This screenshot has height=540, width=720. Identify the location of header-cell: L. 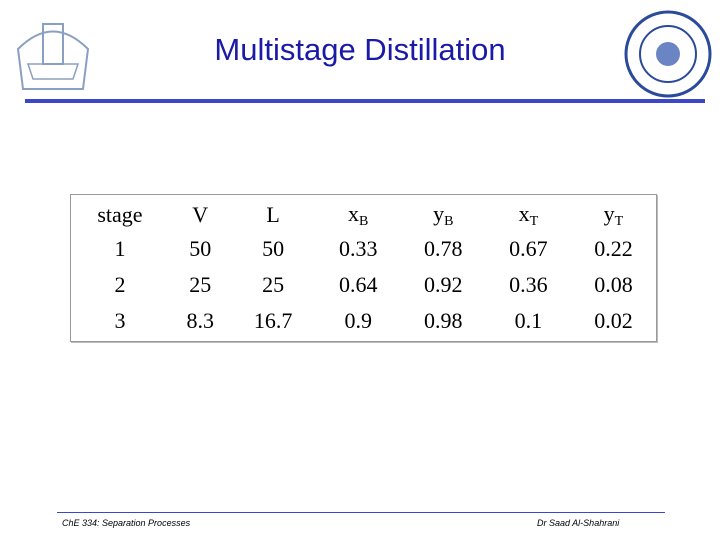
(273, 215).